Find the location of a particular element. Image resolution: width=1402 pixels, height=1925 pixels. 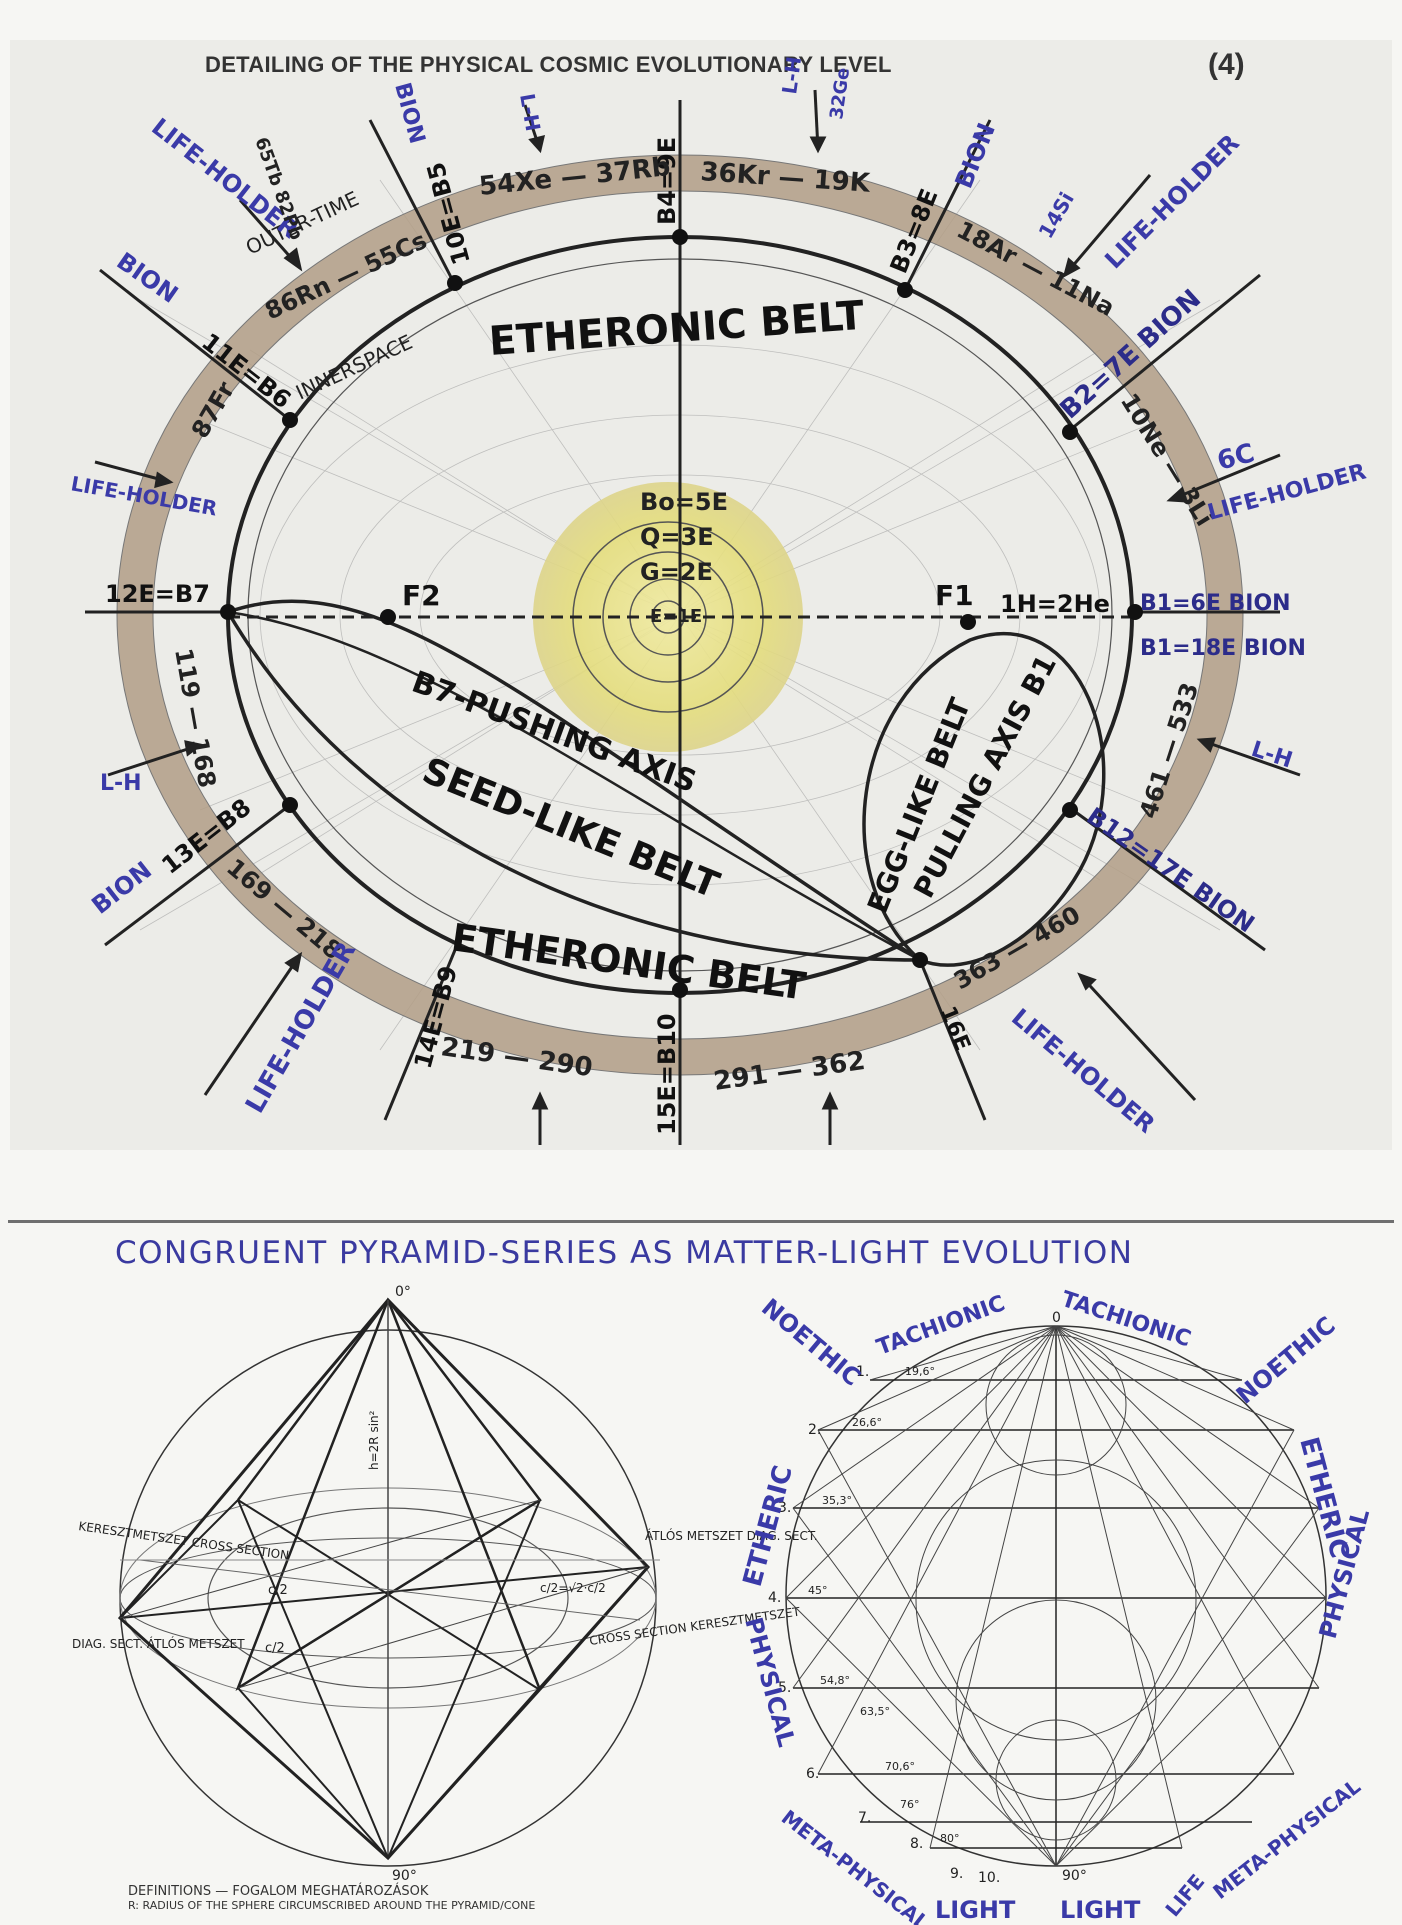

angle-4: 45° is located at coordinates (818, 1590).